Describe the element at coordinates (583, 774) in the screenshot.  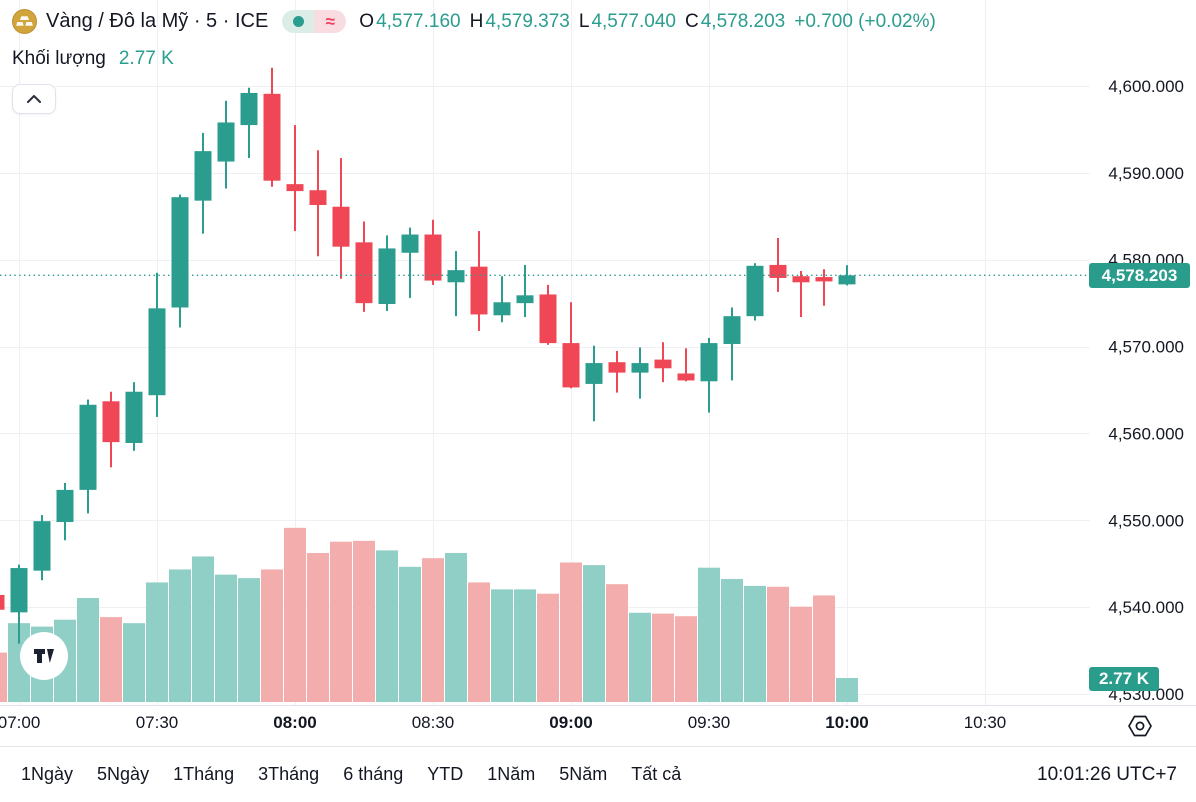
I see `range-button-5năm: 5Năm` at that location.